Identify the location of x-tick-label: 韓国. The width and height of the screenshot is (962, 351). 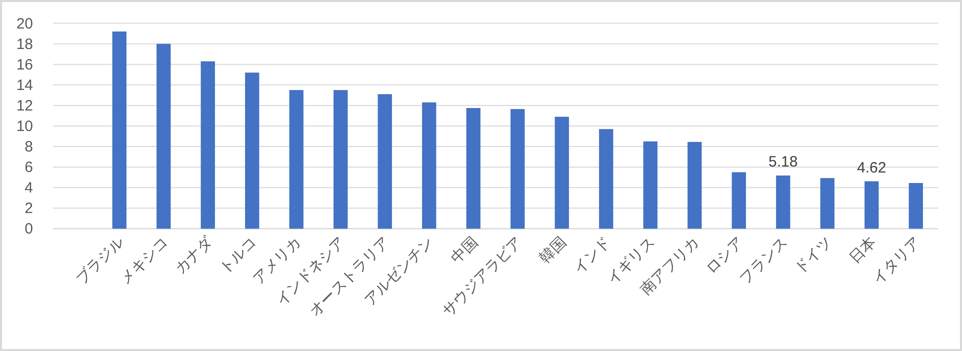
(553, 250).